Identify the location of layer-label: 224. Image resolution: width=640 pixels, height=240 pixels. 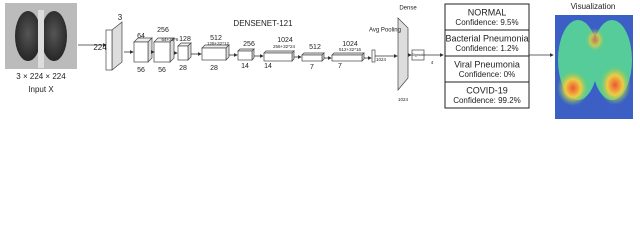
(100, 47).